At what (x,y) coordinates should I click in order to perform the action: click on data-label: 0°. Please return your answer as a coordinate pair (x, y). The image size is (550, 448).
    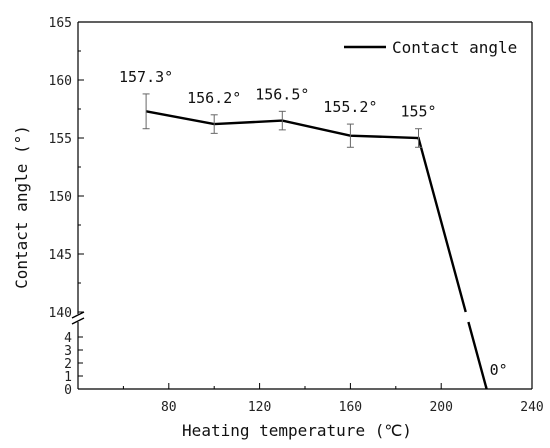
    Looking at the image, I should click on (499, 370).